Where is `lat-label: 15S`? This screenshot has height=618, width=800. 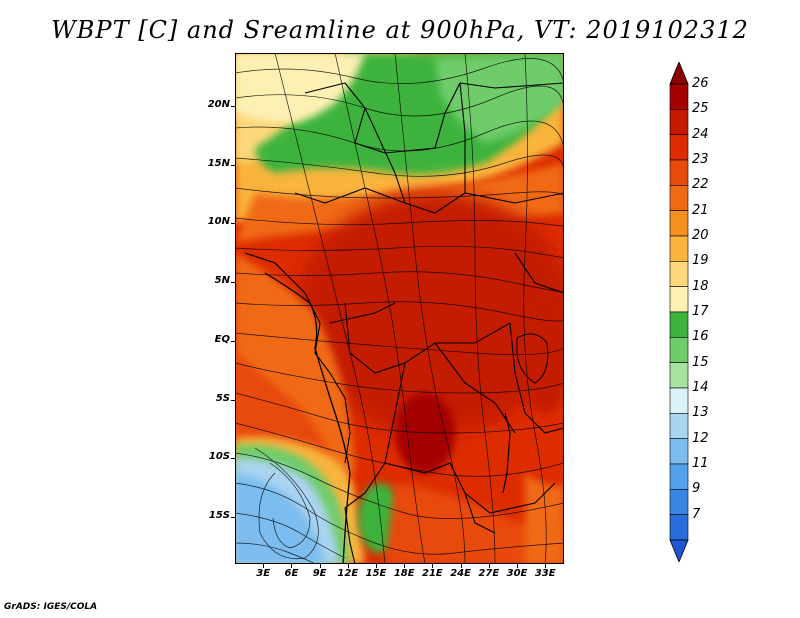 lat-label: 15S is located at coordinates (219, 515).